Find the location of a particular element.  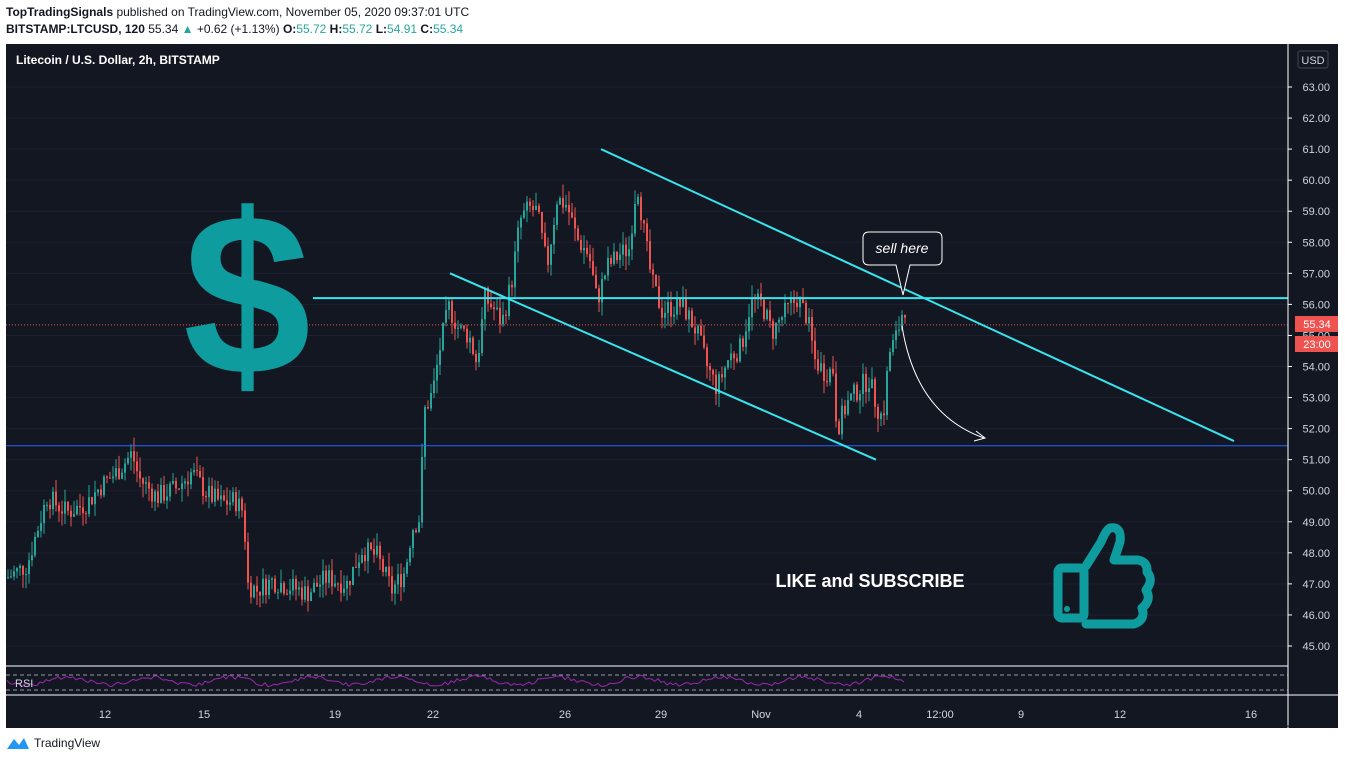

close-label: C: is located at coordinates (427, 29).